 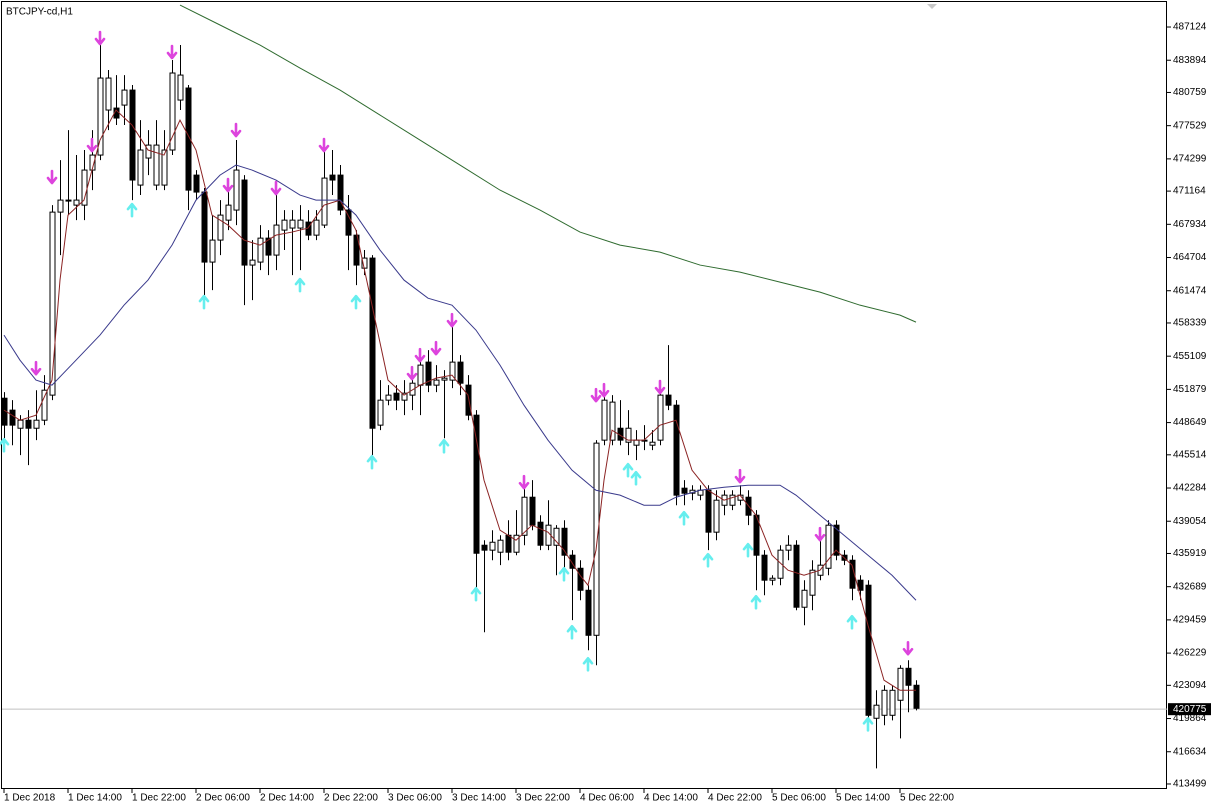 I want to click on current-price-label: 420775, so click(x=1190, y=709).